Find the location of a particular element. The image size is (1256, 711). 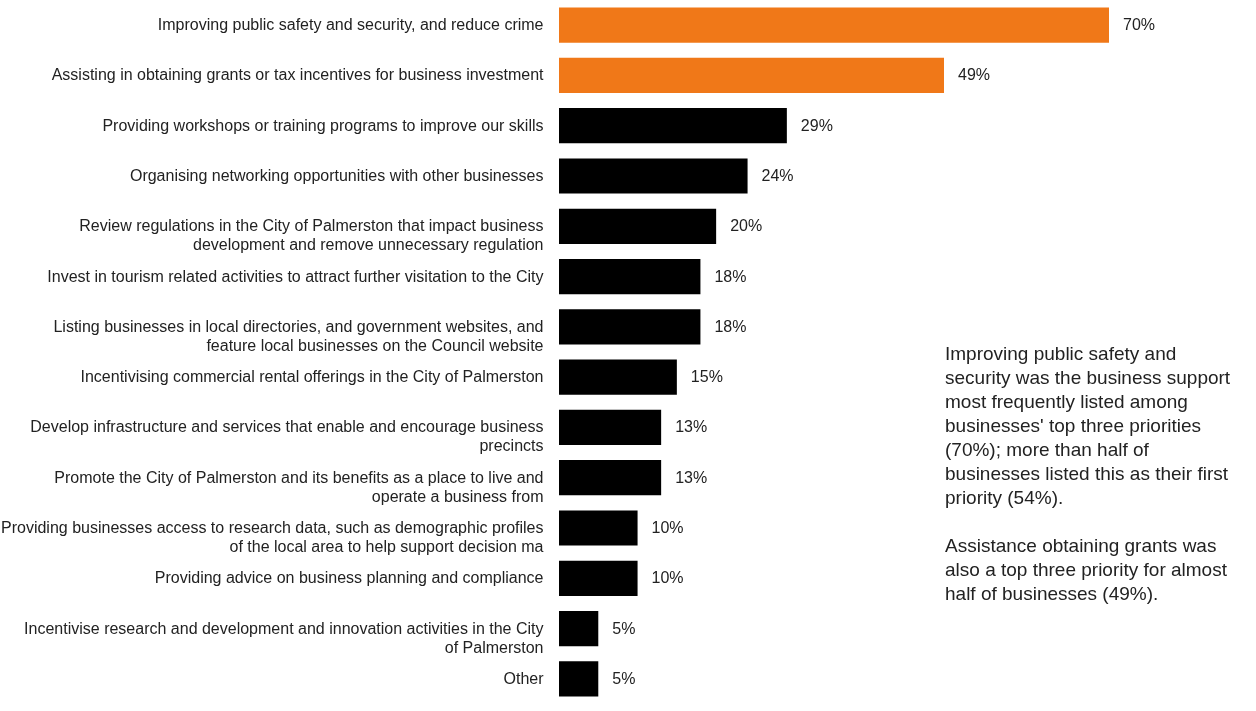

y-tick-label: Incentivising commercial rental offerings in the City of Palmerston is located at coordinates (312, 377).